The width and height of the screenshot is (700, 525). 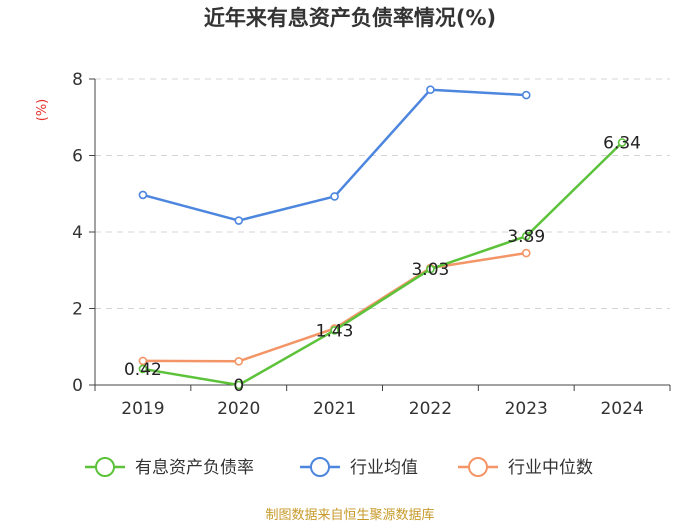 I want to click on y-unit-label: (%), so click(x=42, y=110).